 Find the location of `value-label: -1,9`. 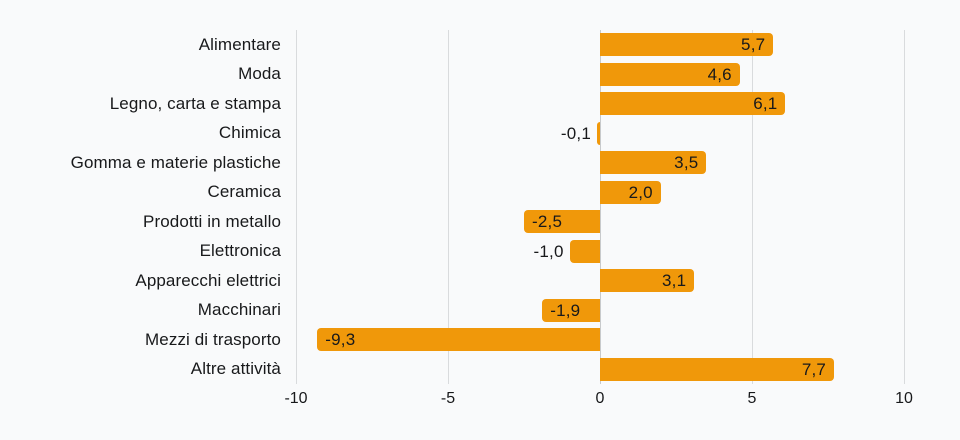

value-label: -1,9 is located at coordinates (565, 310).